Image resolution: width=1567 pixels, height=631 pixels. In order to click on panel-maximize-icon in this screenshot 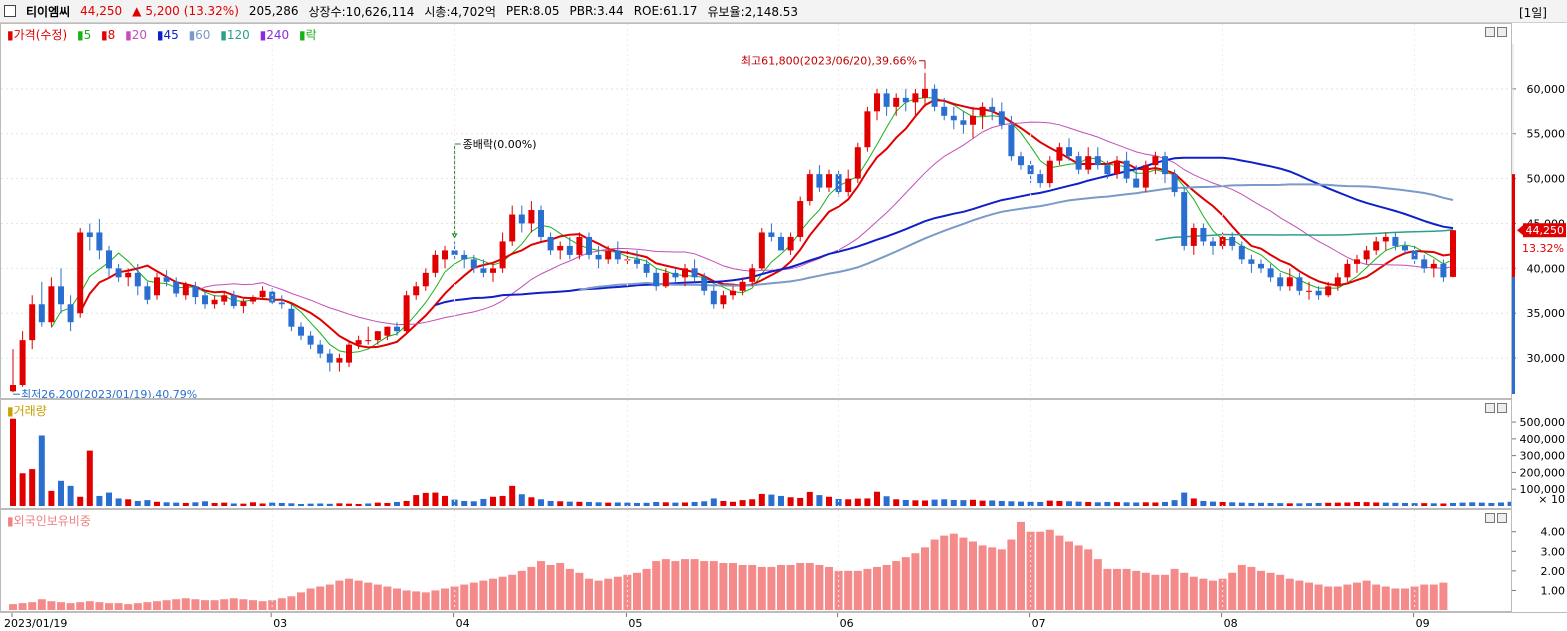, I will do `click(1502, 32)`.